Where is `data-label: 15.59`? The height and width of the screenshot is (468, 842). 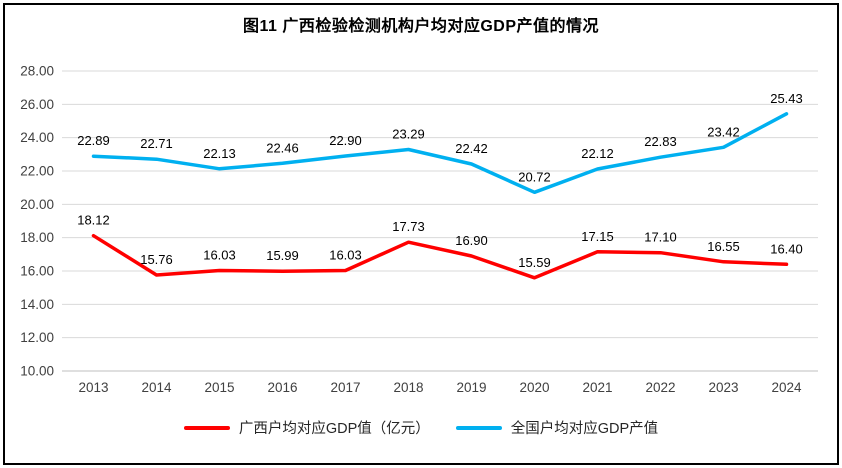
data-label: 15.59 is located at coordinates (534, 262).